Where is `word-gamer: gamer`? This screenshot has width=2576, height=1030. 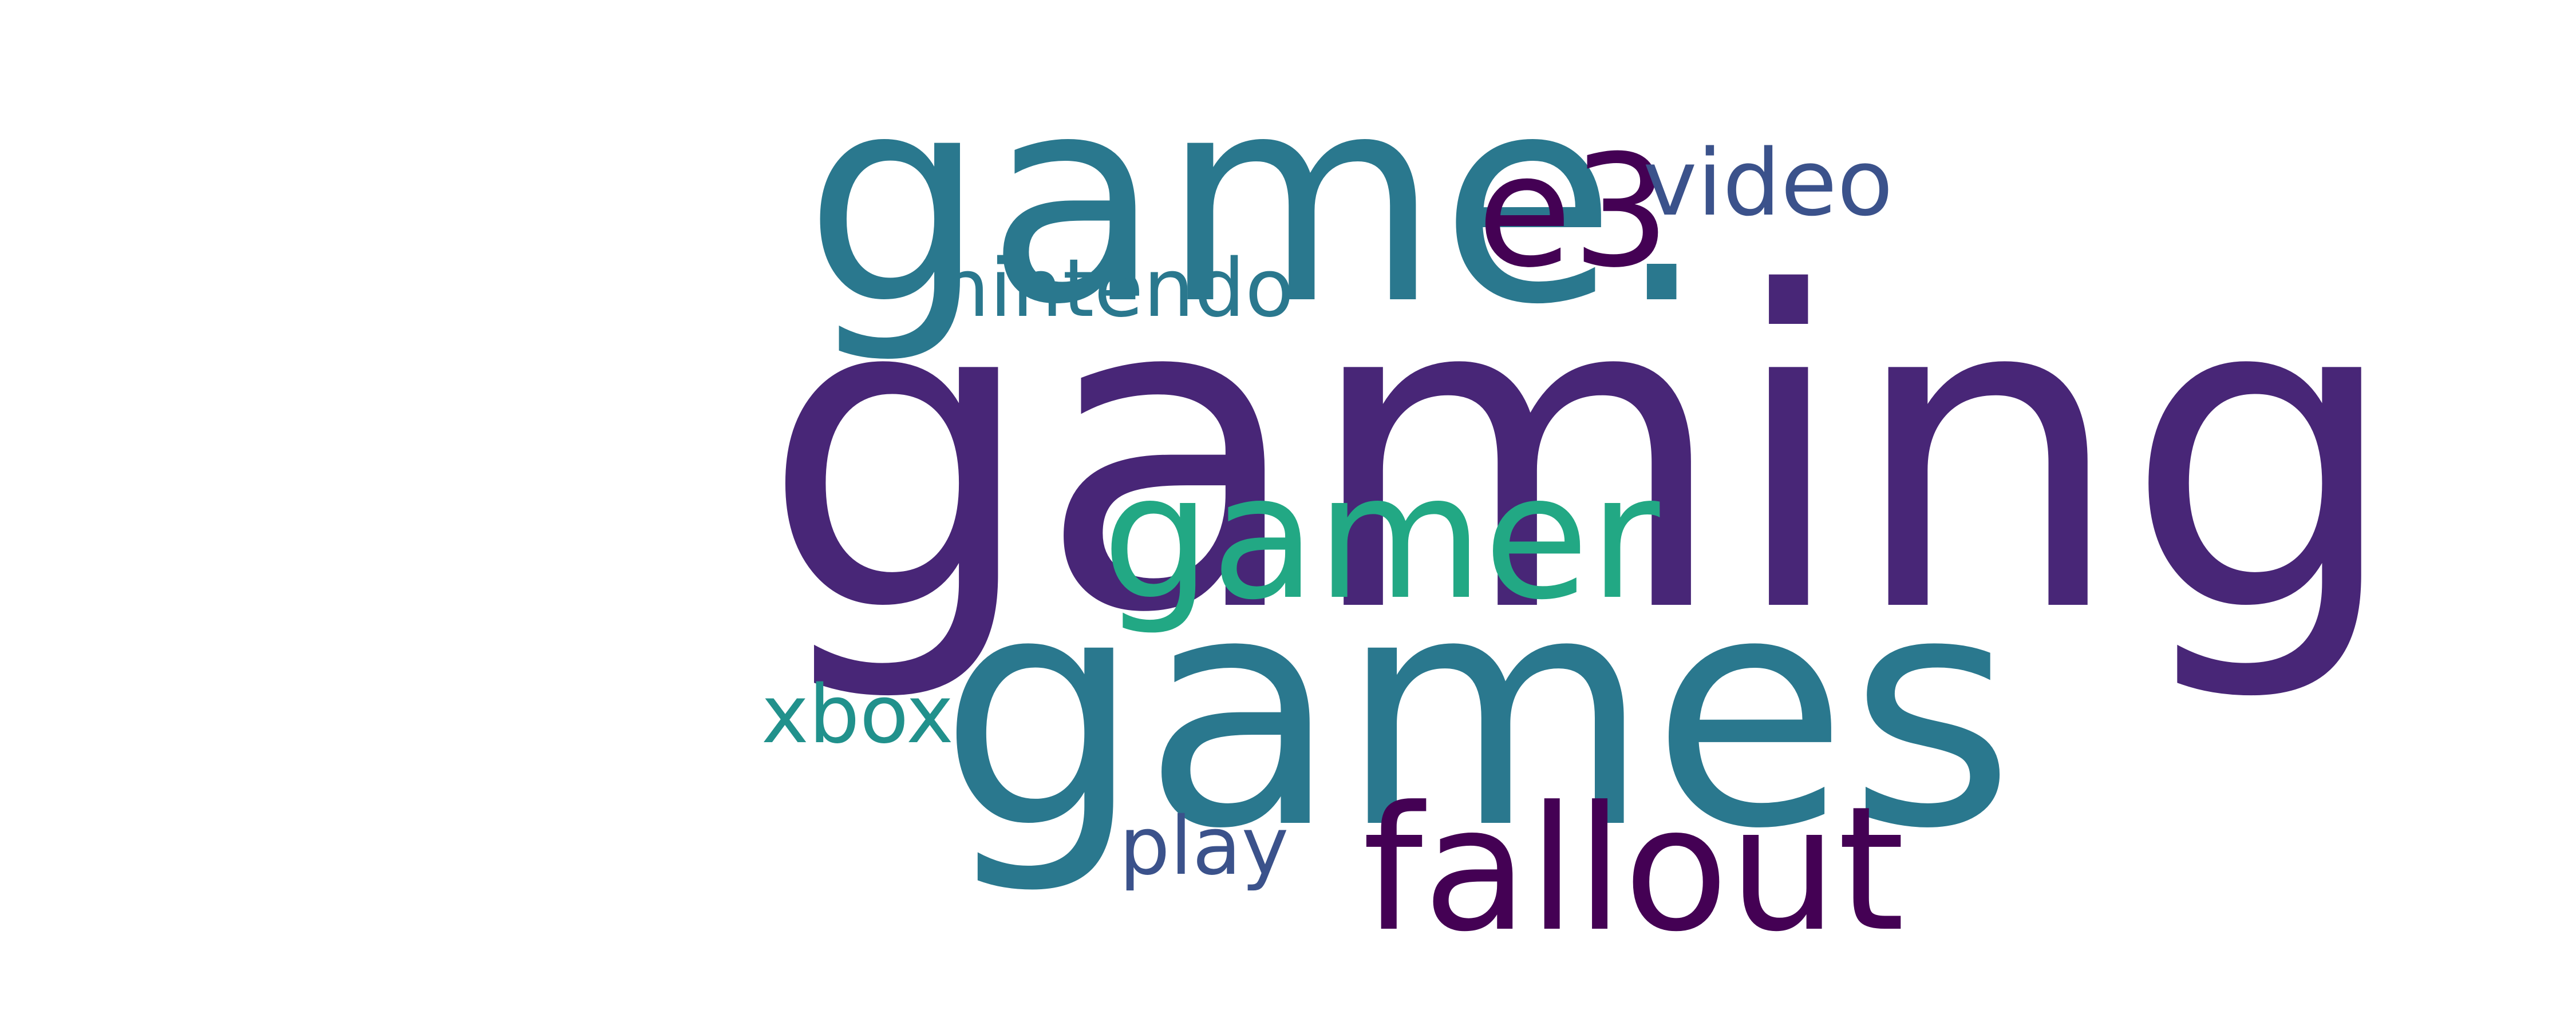
word-gamer: gamer is located at coordinates (1381, 537).